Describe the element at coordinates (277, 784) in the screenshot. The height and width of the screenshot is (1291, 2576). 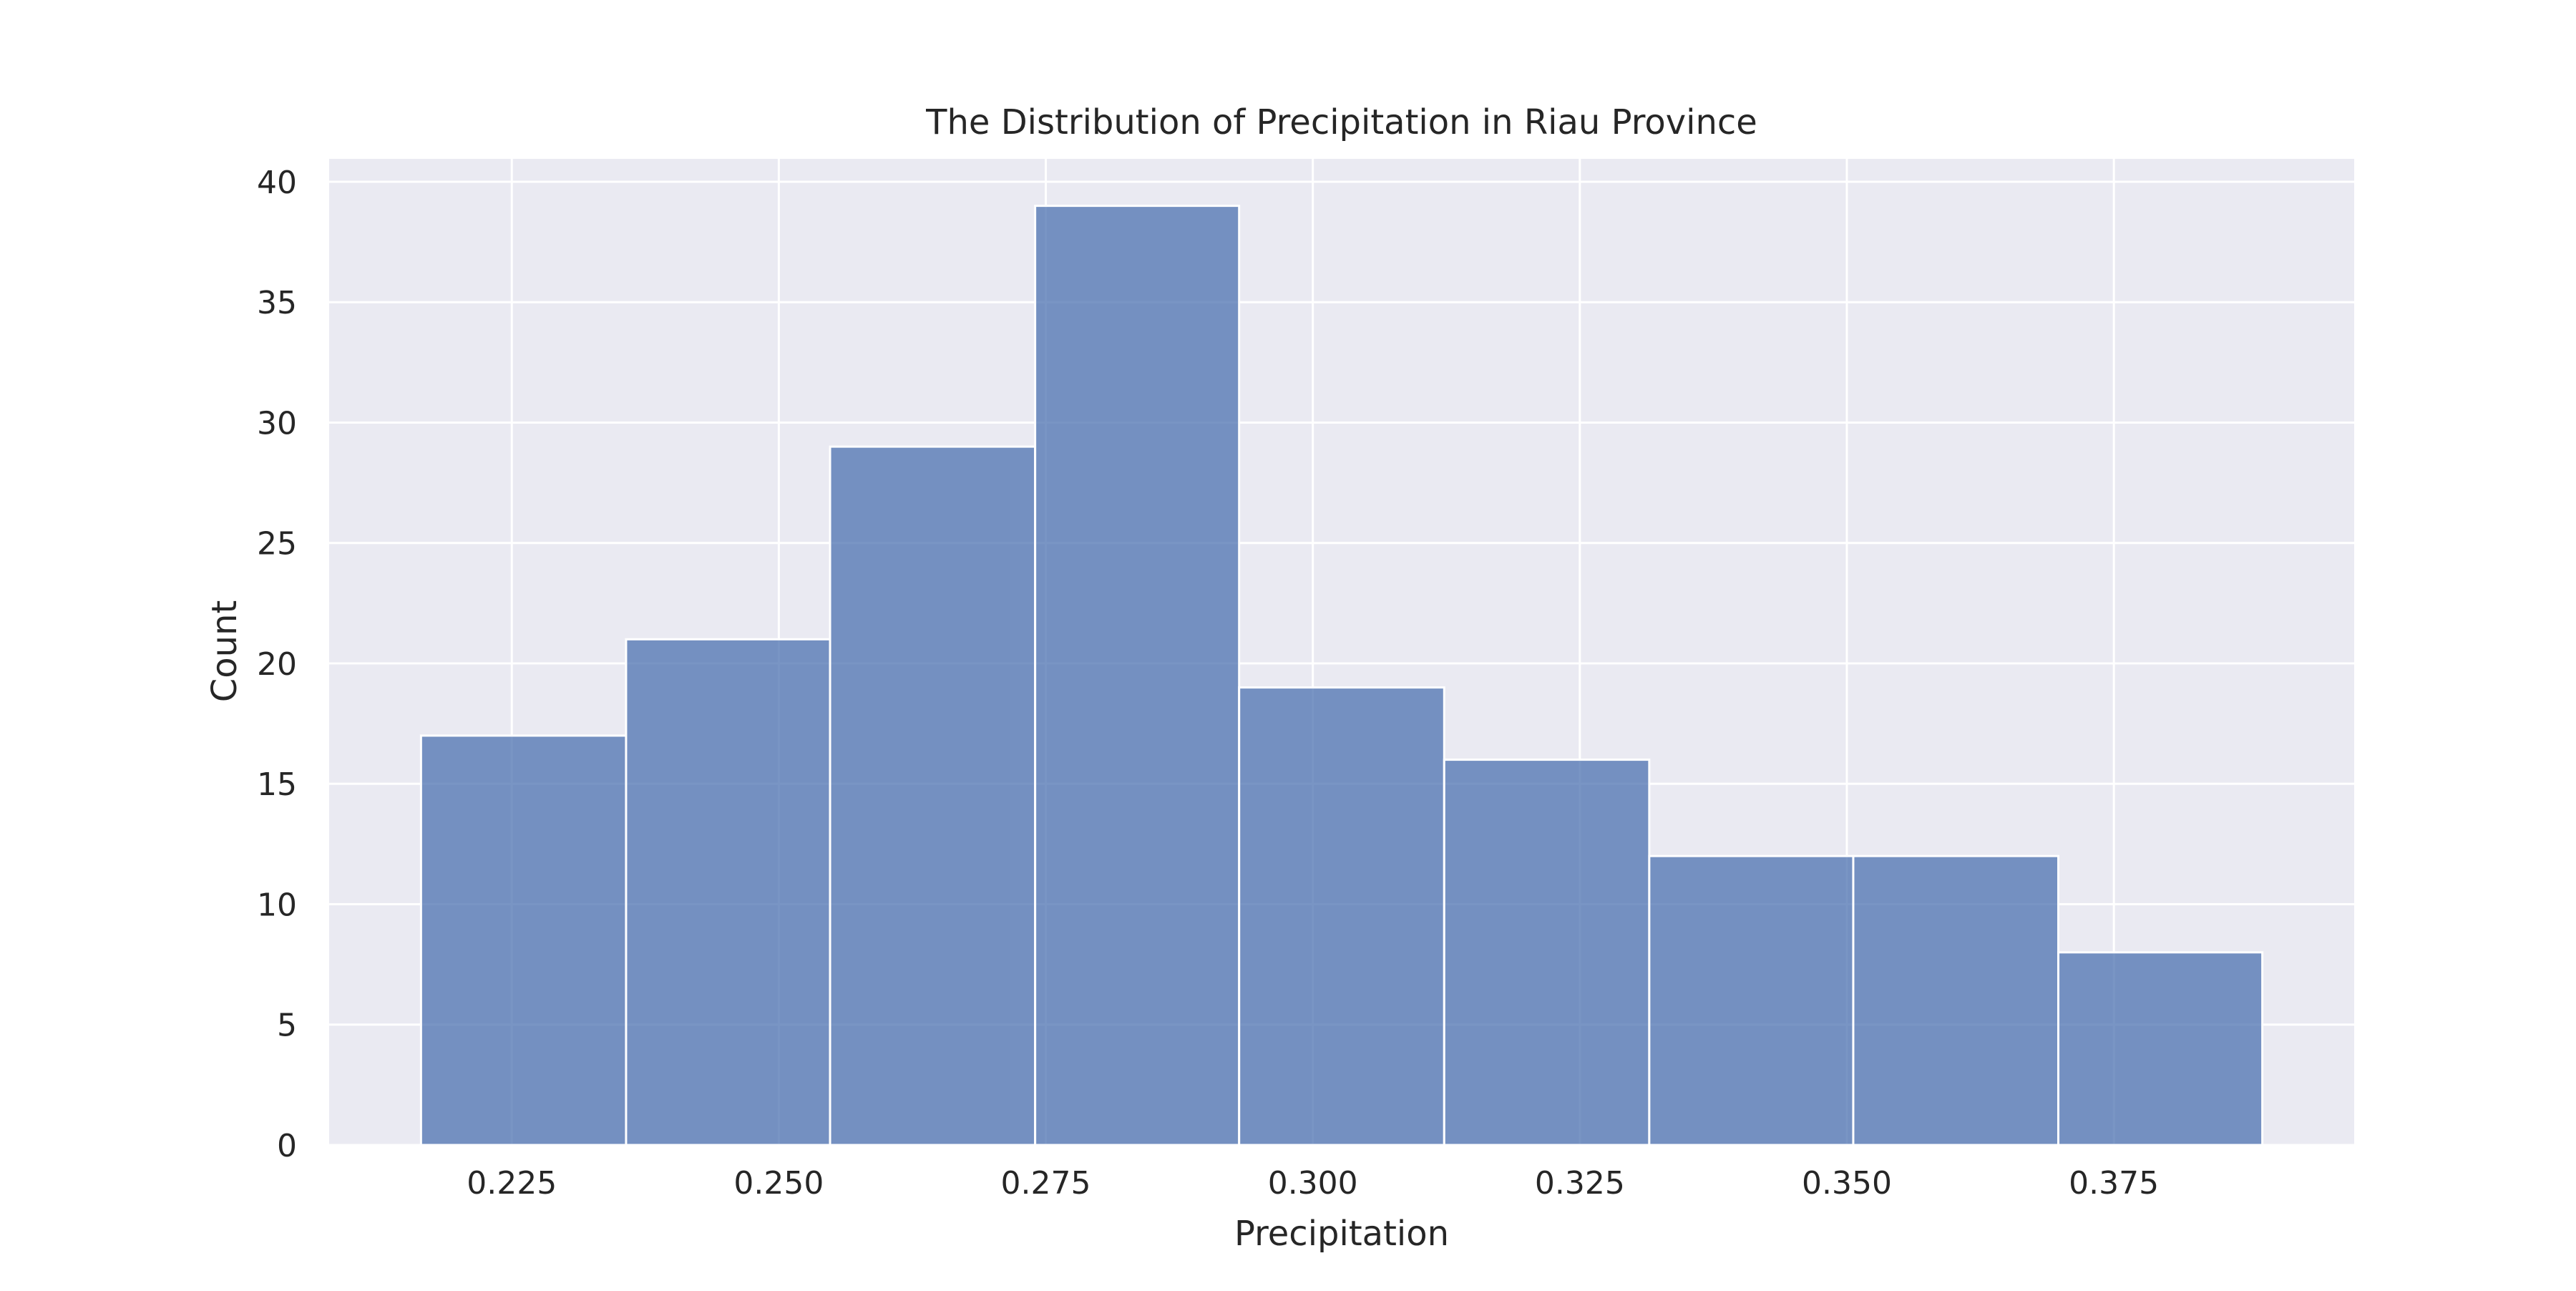
I see `y-tick-label: 15` at that location.